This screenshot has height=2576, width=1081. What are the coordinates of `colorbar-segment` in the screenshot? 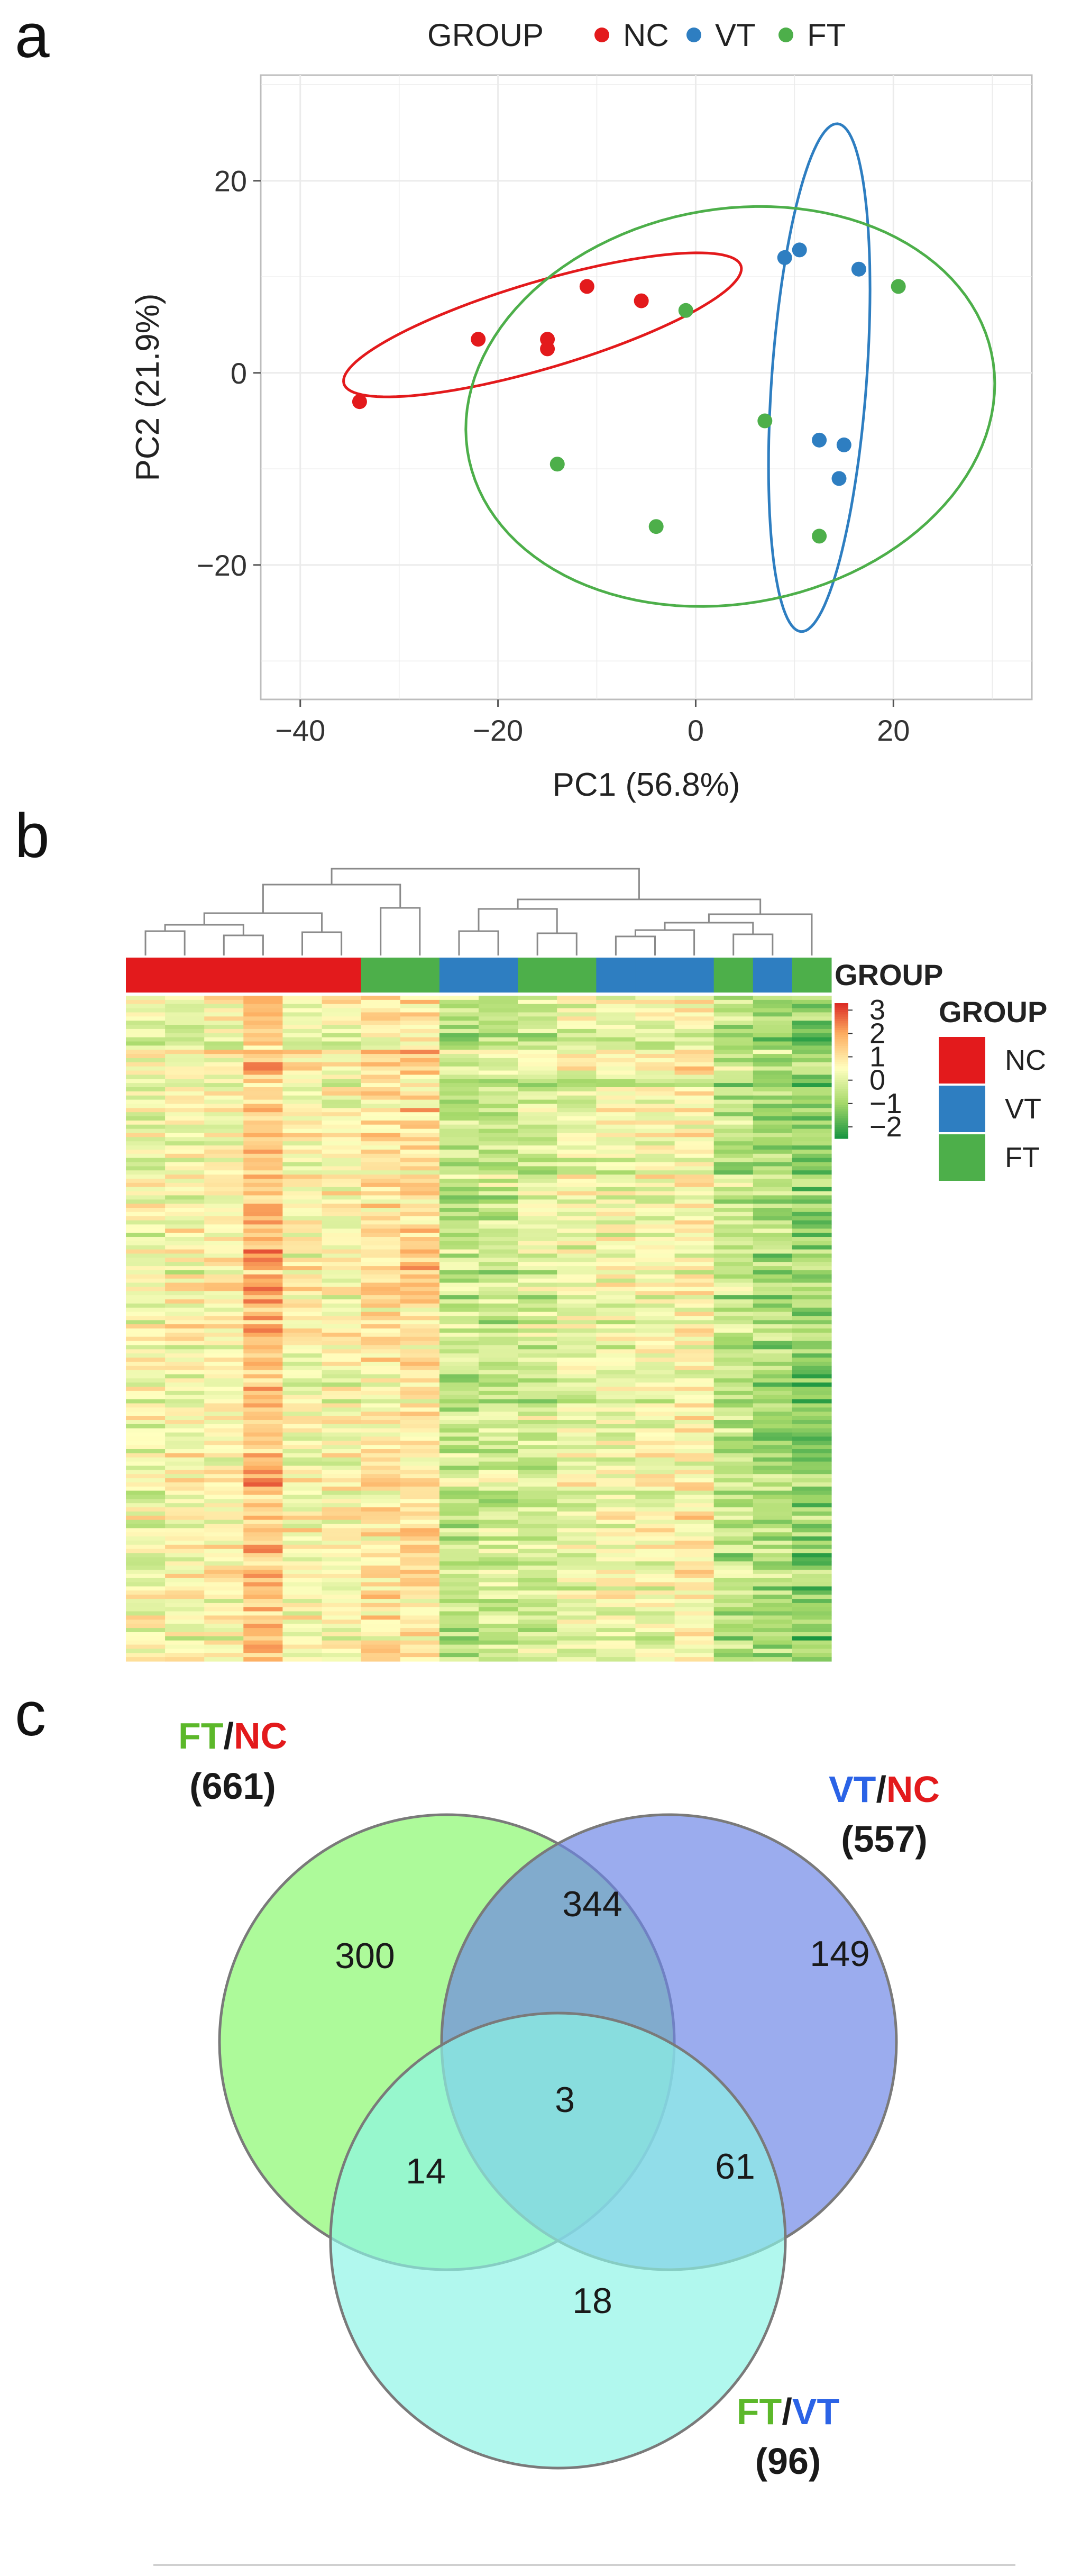 It's located at (841, 1101).